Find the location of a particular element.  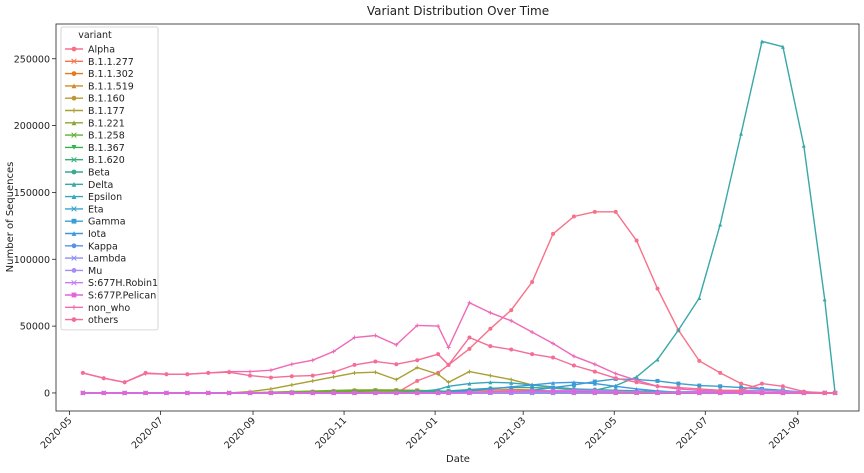

legend-label: S:677H.Robin1 is located at coordinates (123, 283).